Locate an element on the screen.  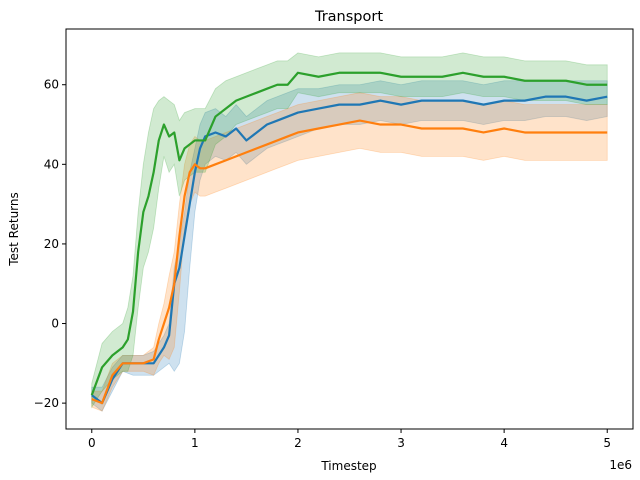
chart-title: Transport is located at coordinates (348, 17).